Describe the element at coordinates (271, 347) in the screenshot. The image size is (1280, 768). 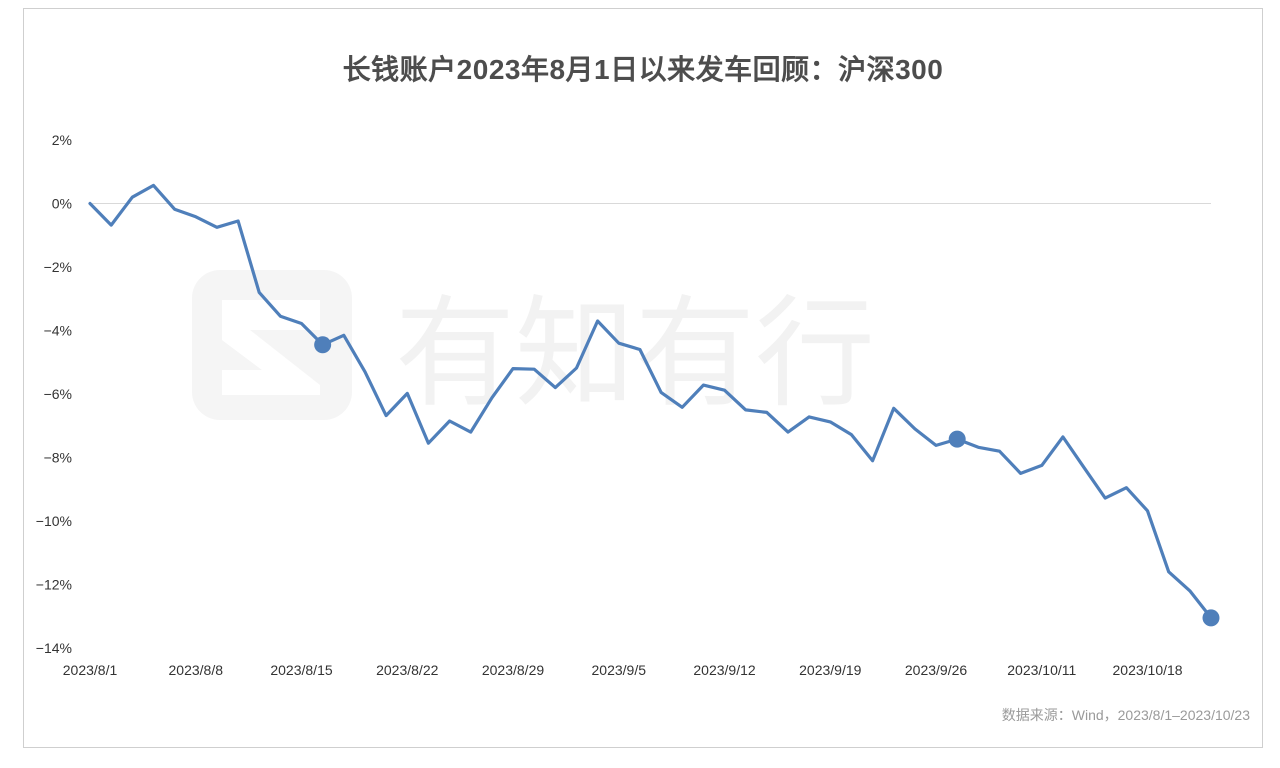
I see `watermark-logo-mark-icon` at that location.